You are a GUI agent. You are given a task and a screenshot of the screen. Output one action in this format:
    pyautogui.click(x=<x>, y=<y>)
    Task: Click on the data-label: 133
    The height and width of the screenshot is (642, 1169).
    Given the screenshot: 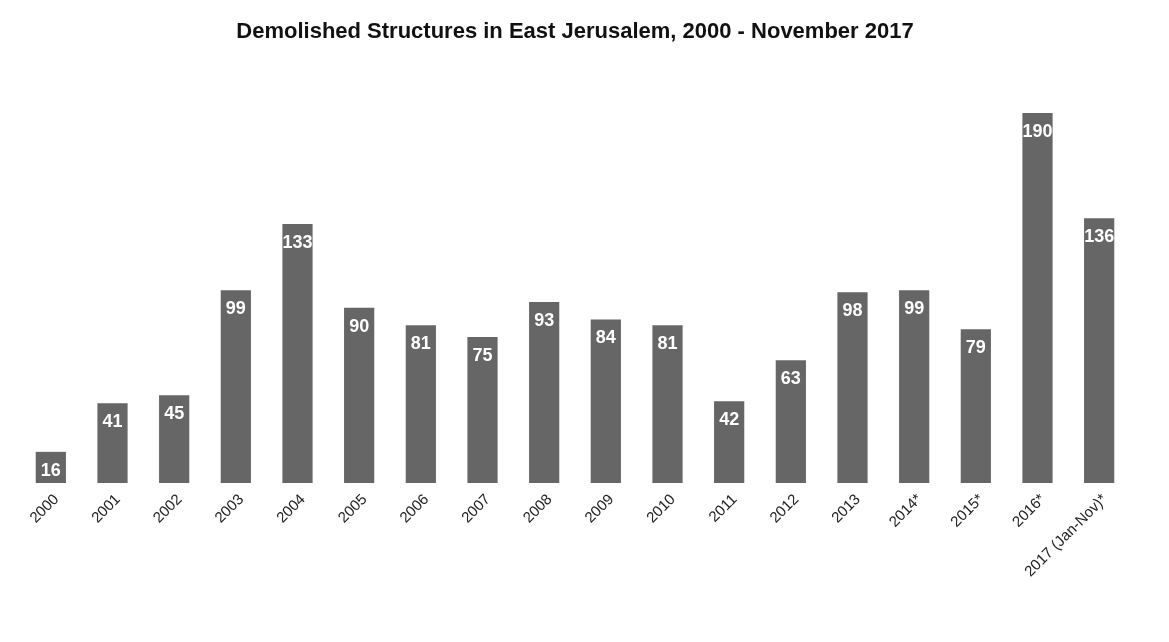 What is the action you would take?
    pyautogui.click(x=297, y=242)
    